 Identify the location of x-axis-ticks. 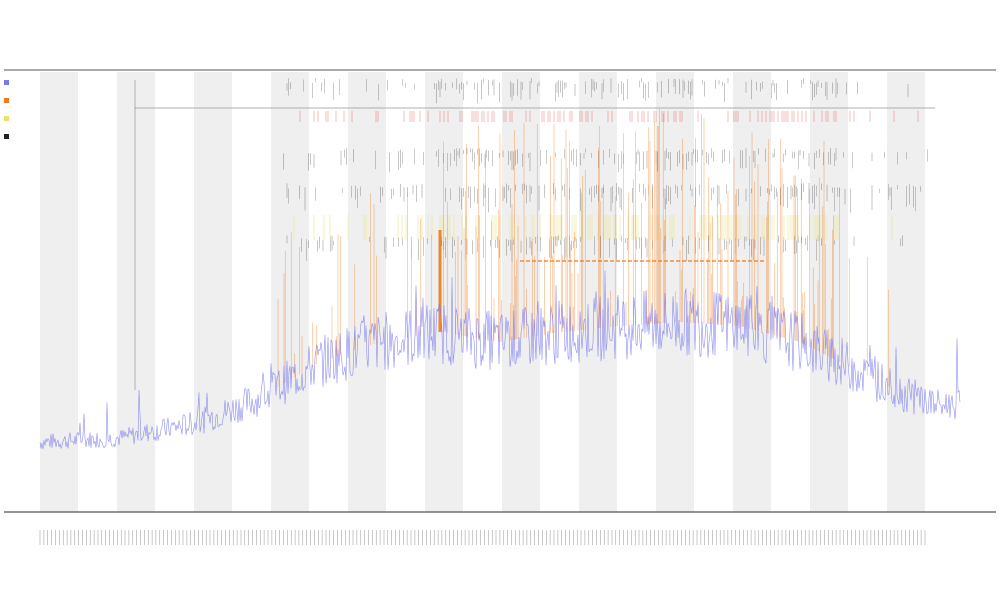
(482, 537).